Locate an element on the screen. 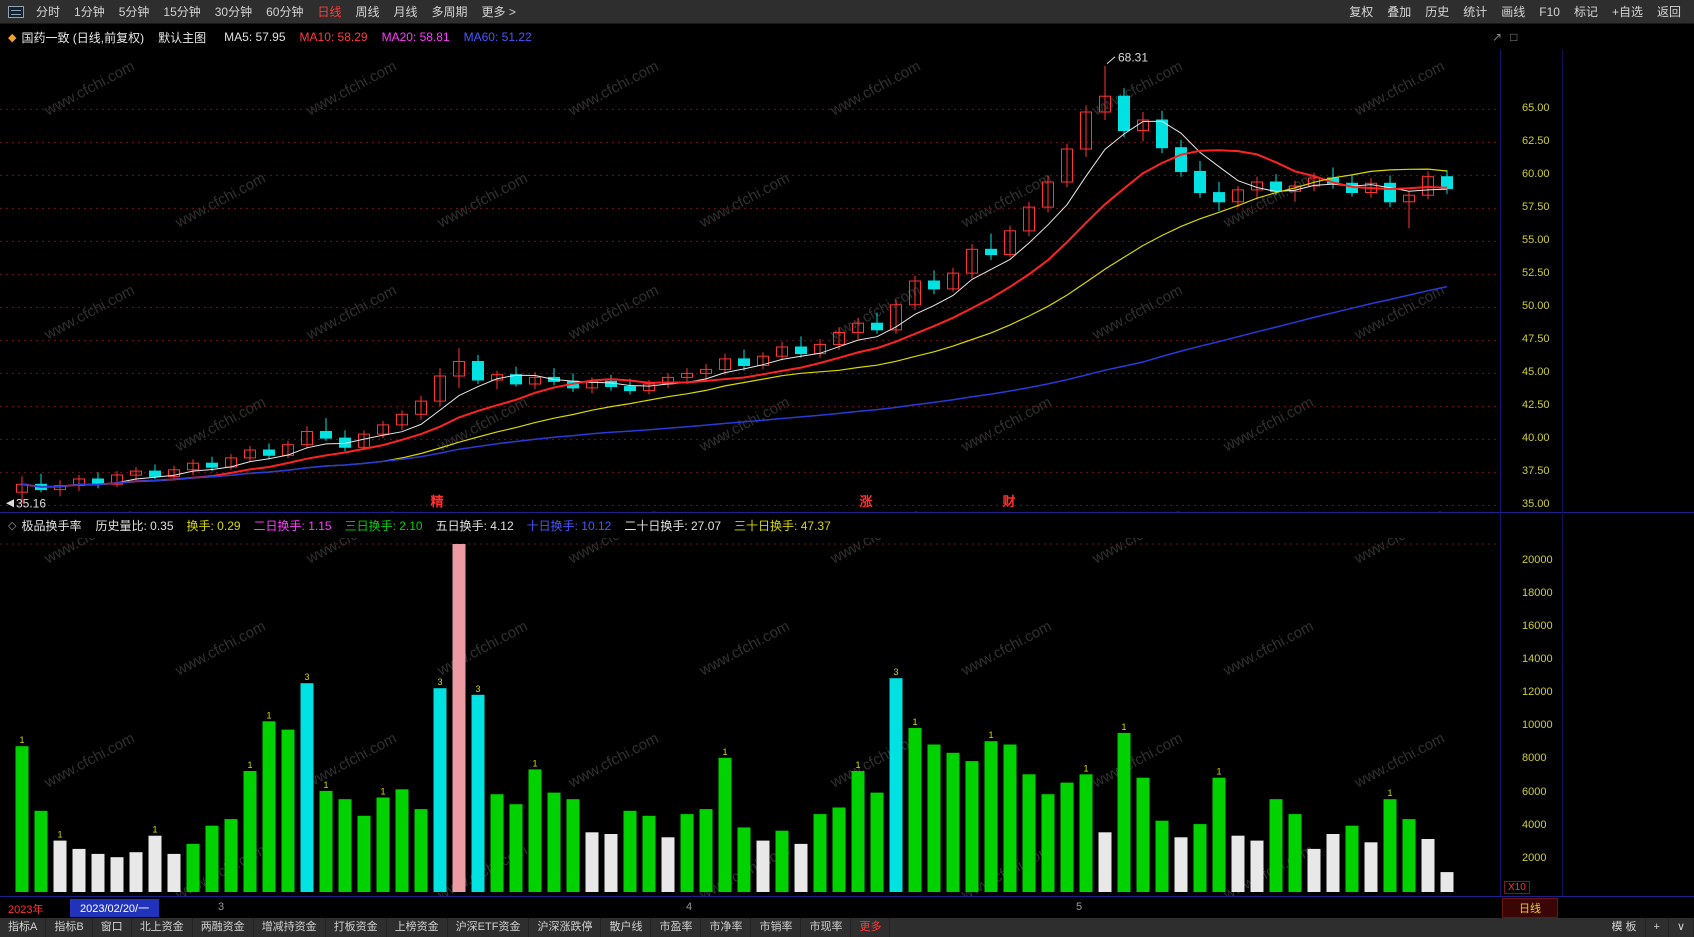 The height and width of the screenshot is (937, 1694). period-menu-item-3: 15分钟 is located at coordinates (182, 11).